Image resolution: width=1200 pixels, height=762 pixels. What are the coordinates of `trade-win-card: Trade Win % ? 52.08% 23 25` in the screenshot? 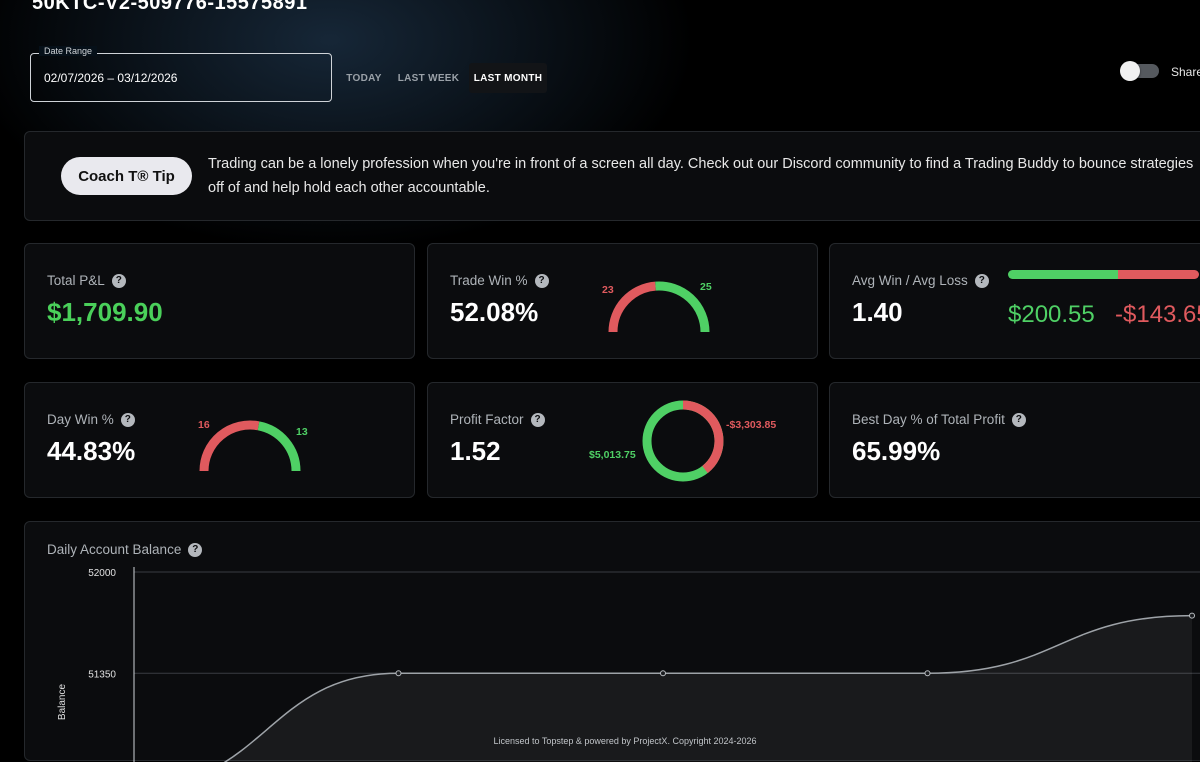 It's located at (622, 301).